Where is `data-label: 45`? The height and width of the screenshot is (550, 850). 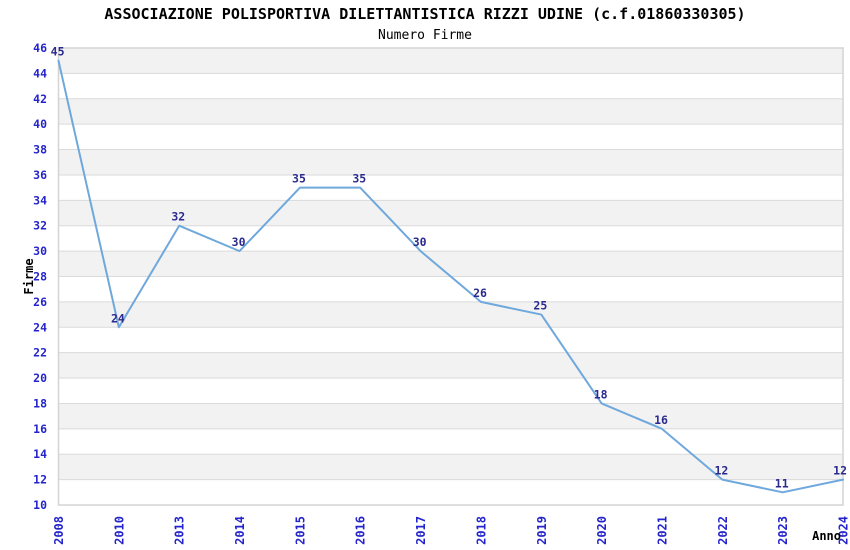 data-label: 45 is located at coordinates (58, 52).